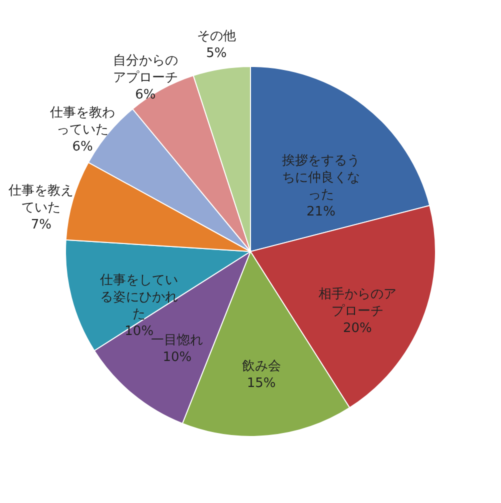 The image size is (501, 503). I want to click on slice-label: 仕事を教えていた, so click(41, 200).